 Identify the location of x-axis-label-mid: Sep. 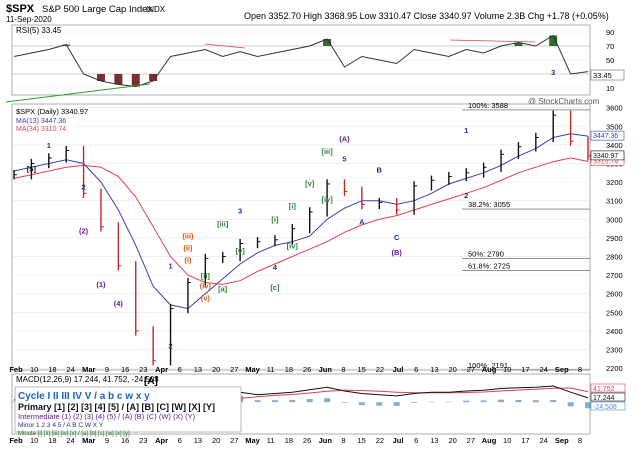
(562, 369).